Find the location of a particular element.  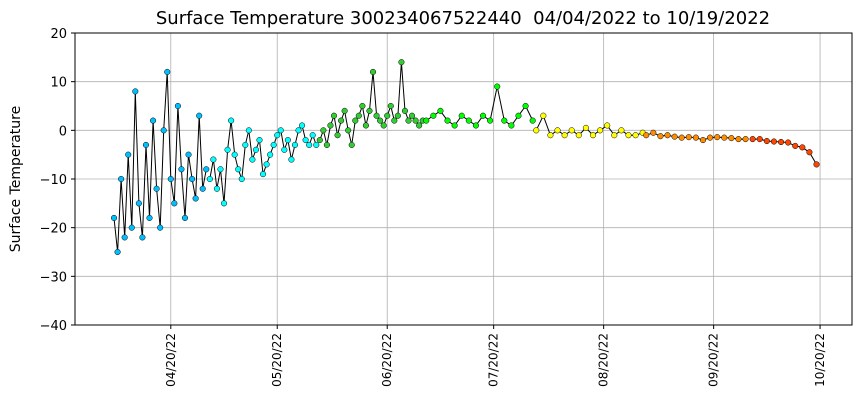

y-tick-label: −10 is located at coordinates (53, 180).